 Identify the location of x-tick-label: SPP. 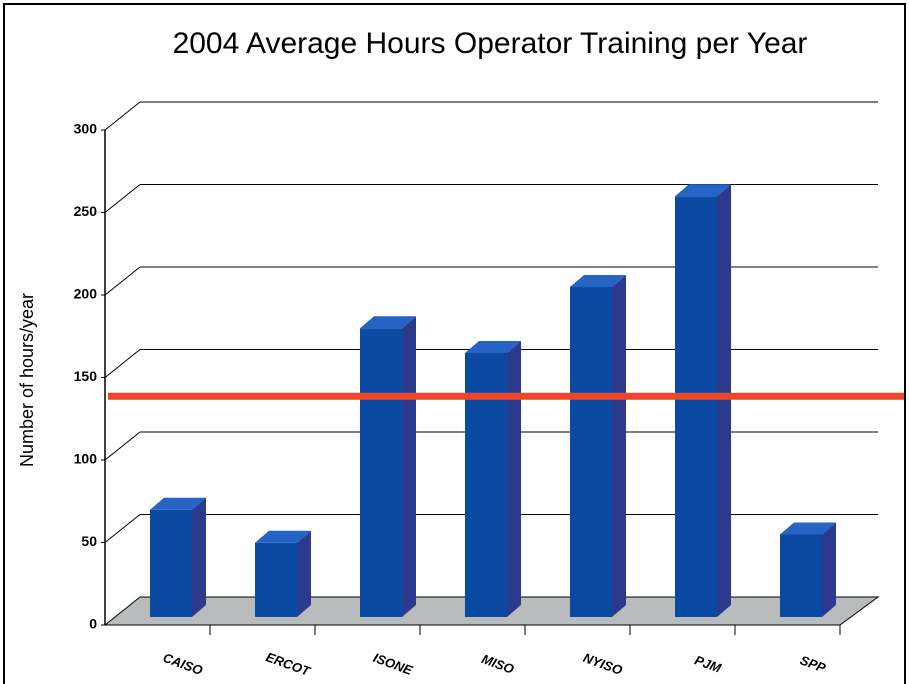
(813, 664).